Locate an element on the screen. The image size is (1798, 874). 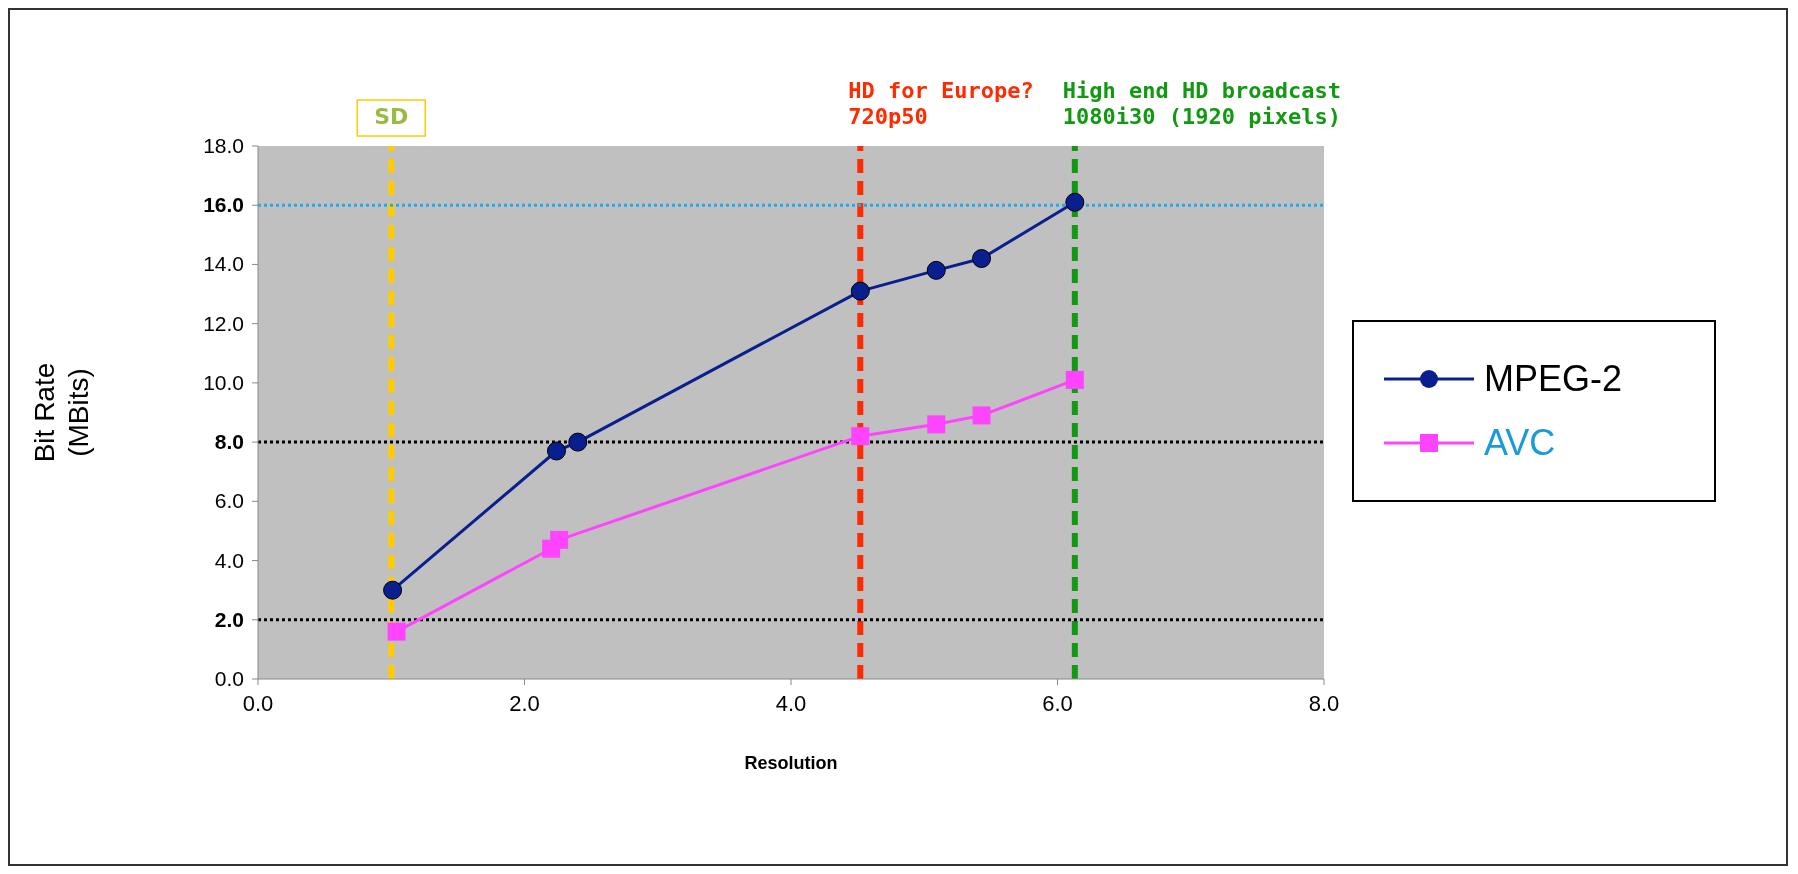
x-tick-label: 0.0 is located at coordinates (258, 703).